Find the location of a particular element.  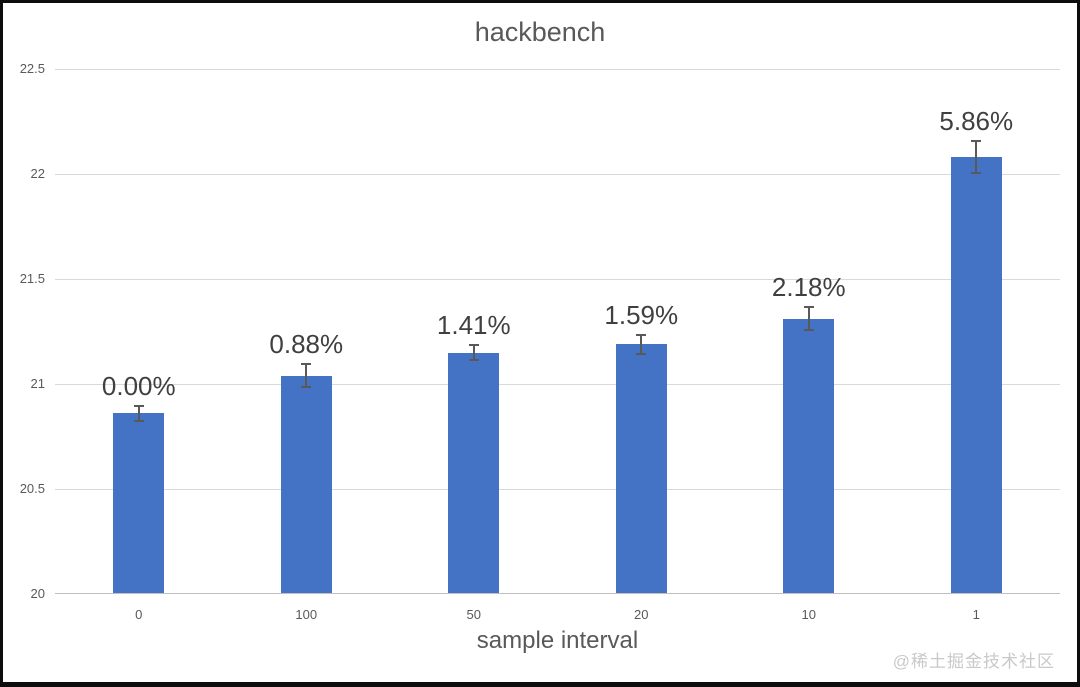

y-tick-label: 20.5 is located at coordinates (32, 488).